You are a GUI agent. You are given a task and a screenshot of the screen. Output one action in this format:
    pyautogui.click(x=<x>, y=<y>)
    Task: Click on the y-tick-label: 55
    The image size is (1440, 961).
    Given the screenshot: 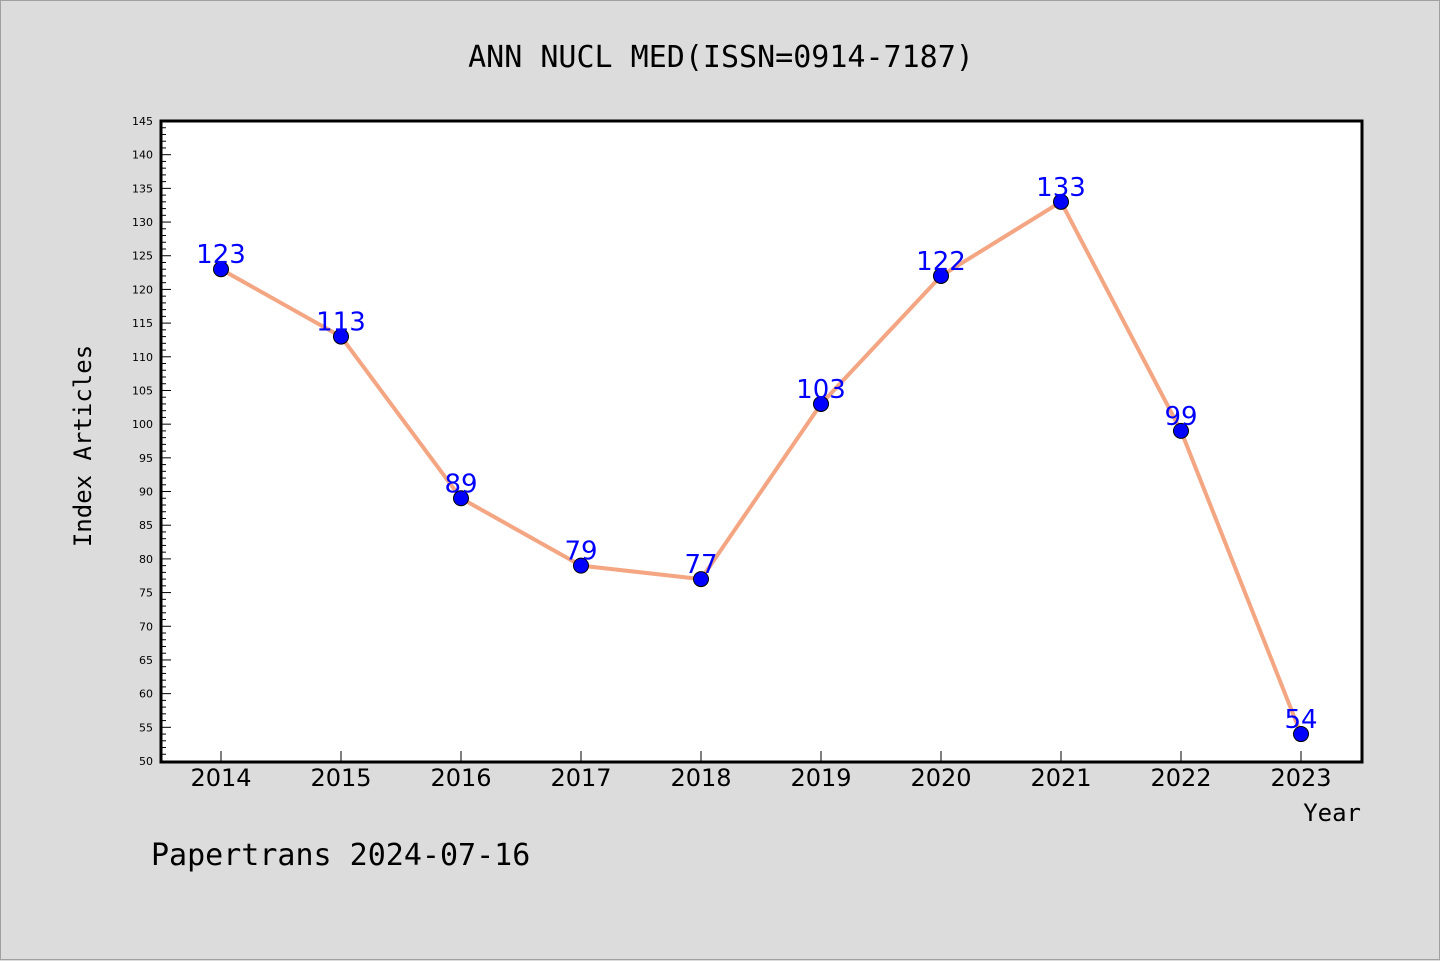 What is the action you would take?
    pyautogui.click(x=146, y=727)
    